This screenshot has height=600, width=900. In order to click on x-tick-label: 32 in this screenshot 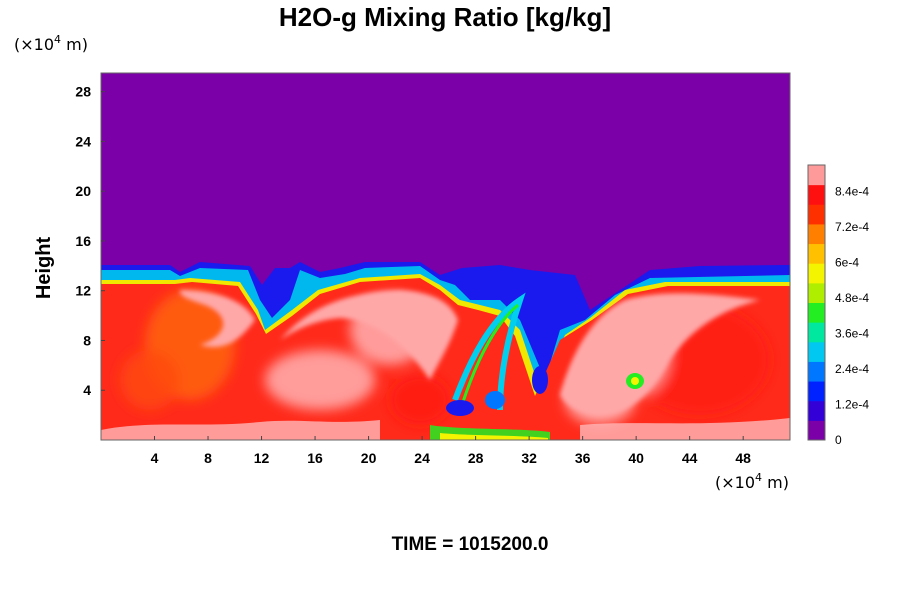, I will do `click(529, 458)`.